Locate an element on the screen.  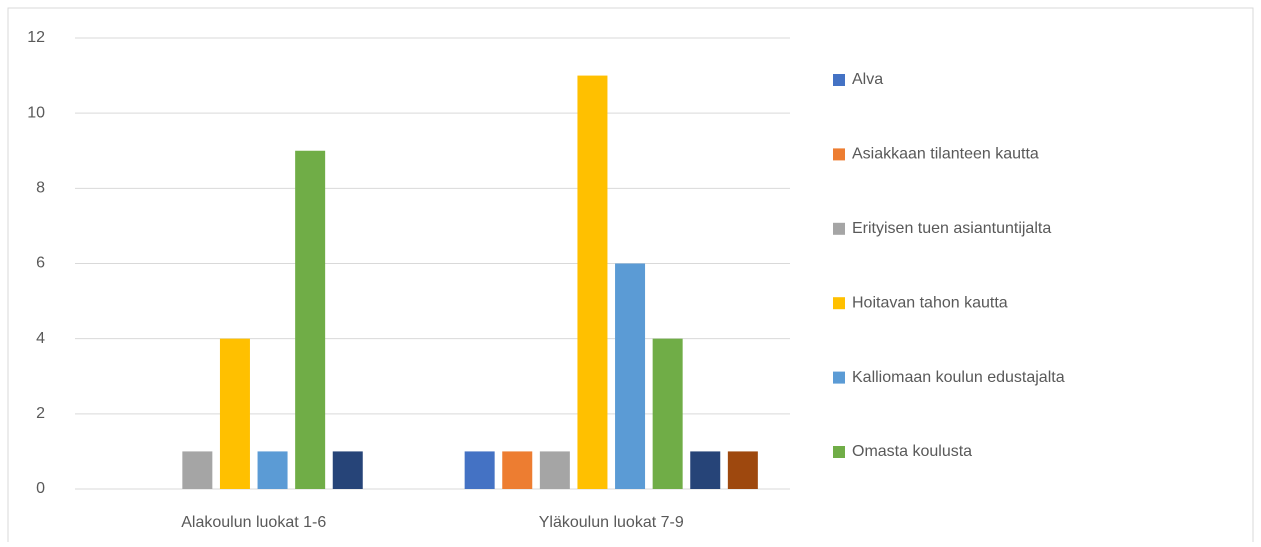
x-tick-label: Alakoulun luokat 1-6 is located at coordinates (253, 522).